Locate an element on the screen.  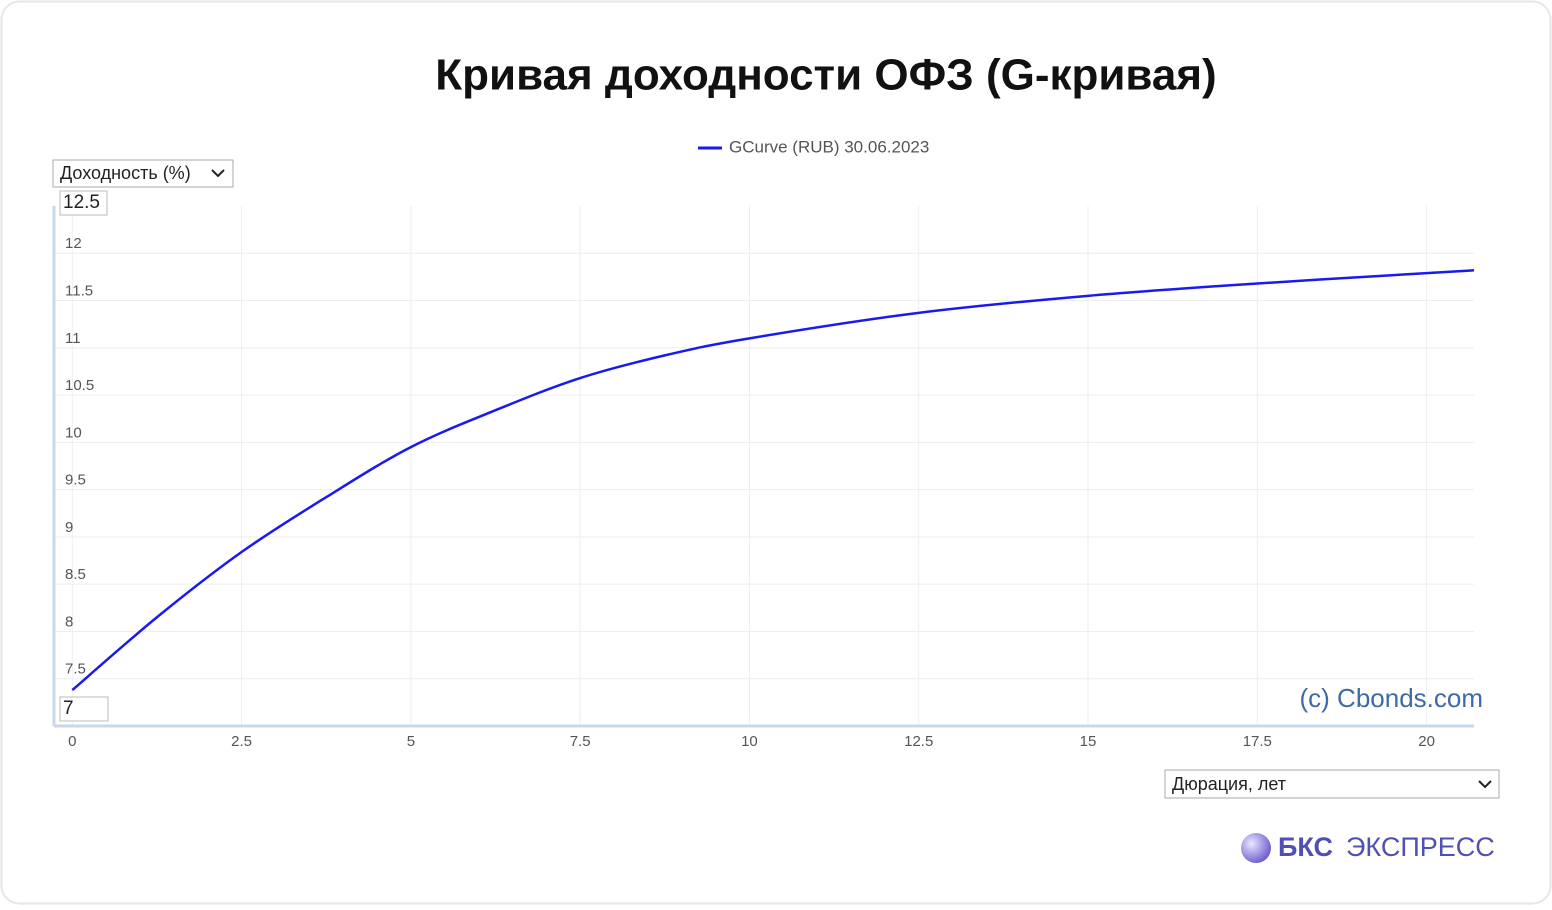
y-tick-label: 10 is located at coordinates (73, 432).